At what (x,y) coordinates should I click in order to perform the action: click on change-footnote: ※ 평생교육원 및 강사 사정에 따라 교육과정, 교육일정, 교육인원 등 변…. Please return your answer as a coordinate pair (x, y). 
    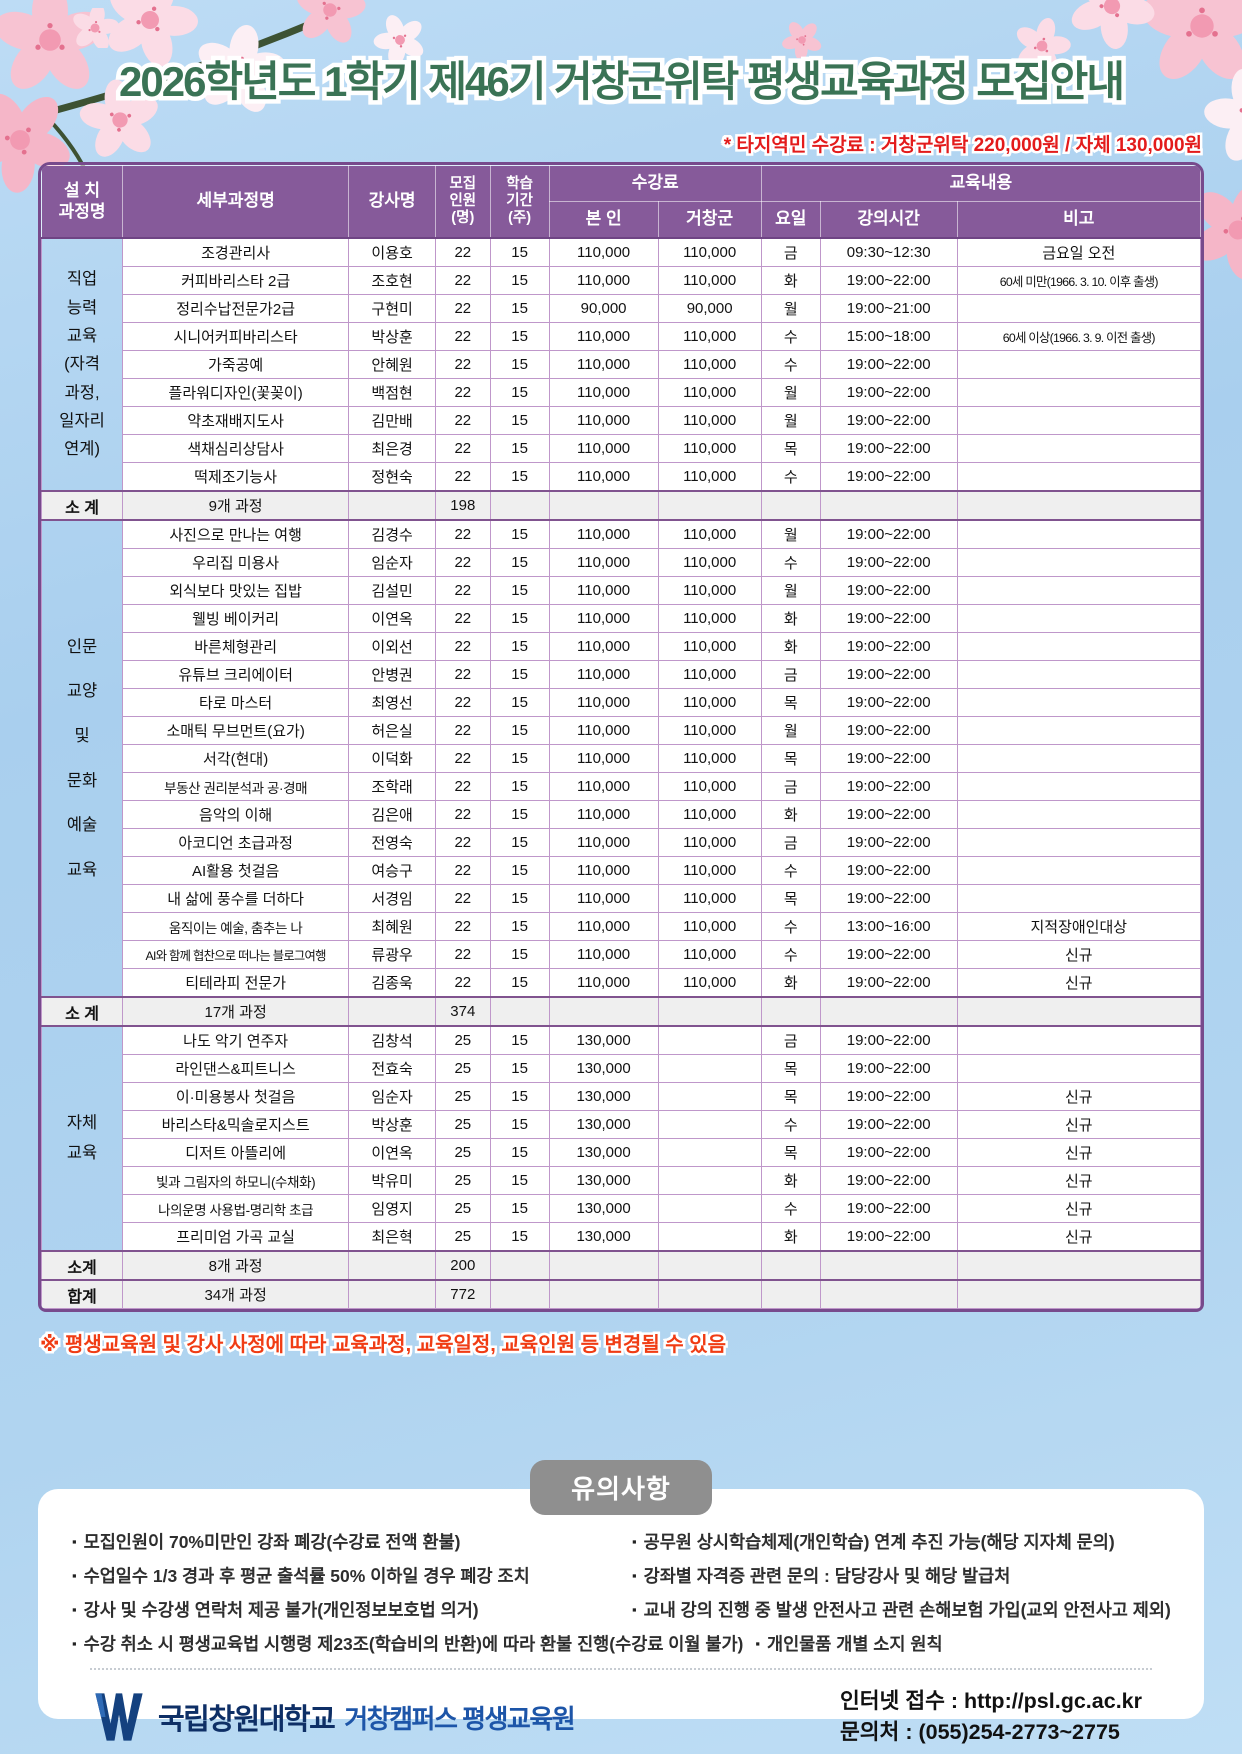
    Looking at the image, I should click on (621, 1335).